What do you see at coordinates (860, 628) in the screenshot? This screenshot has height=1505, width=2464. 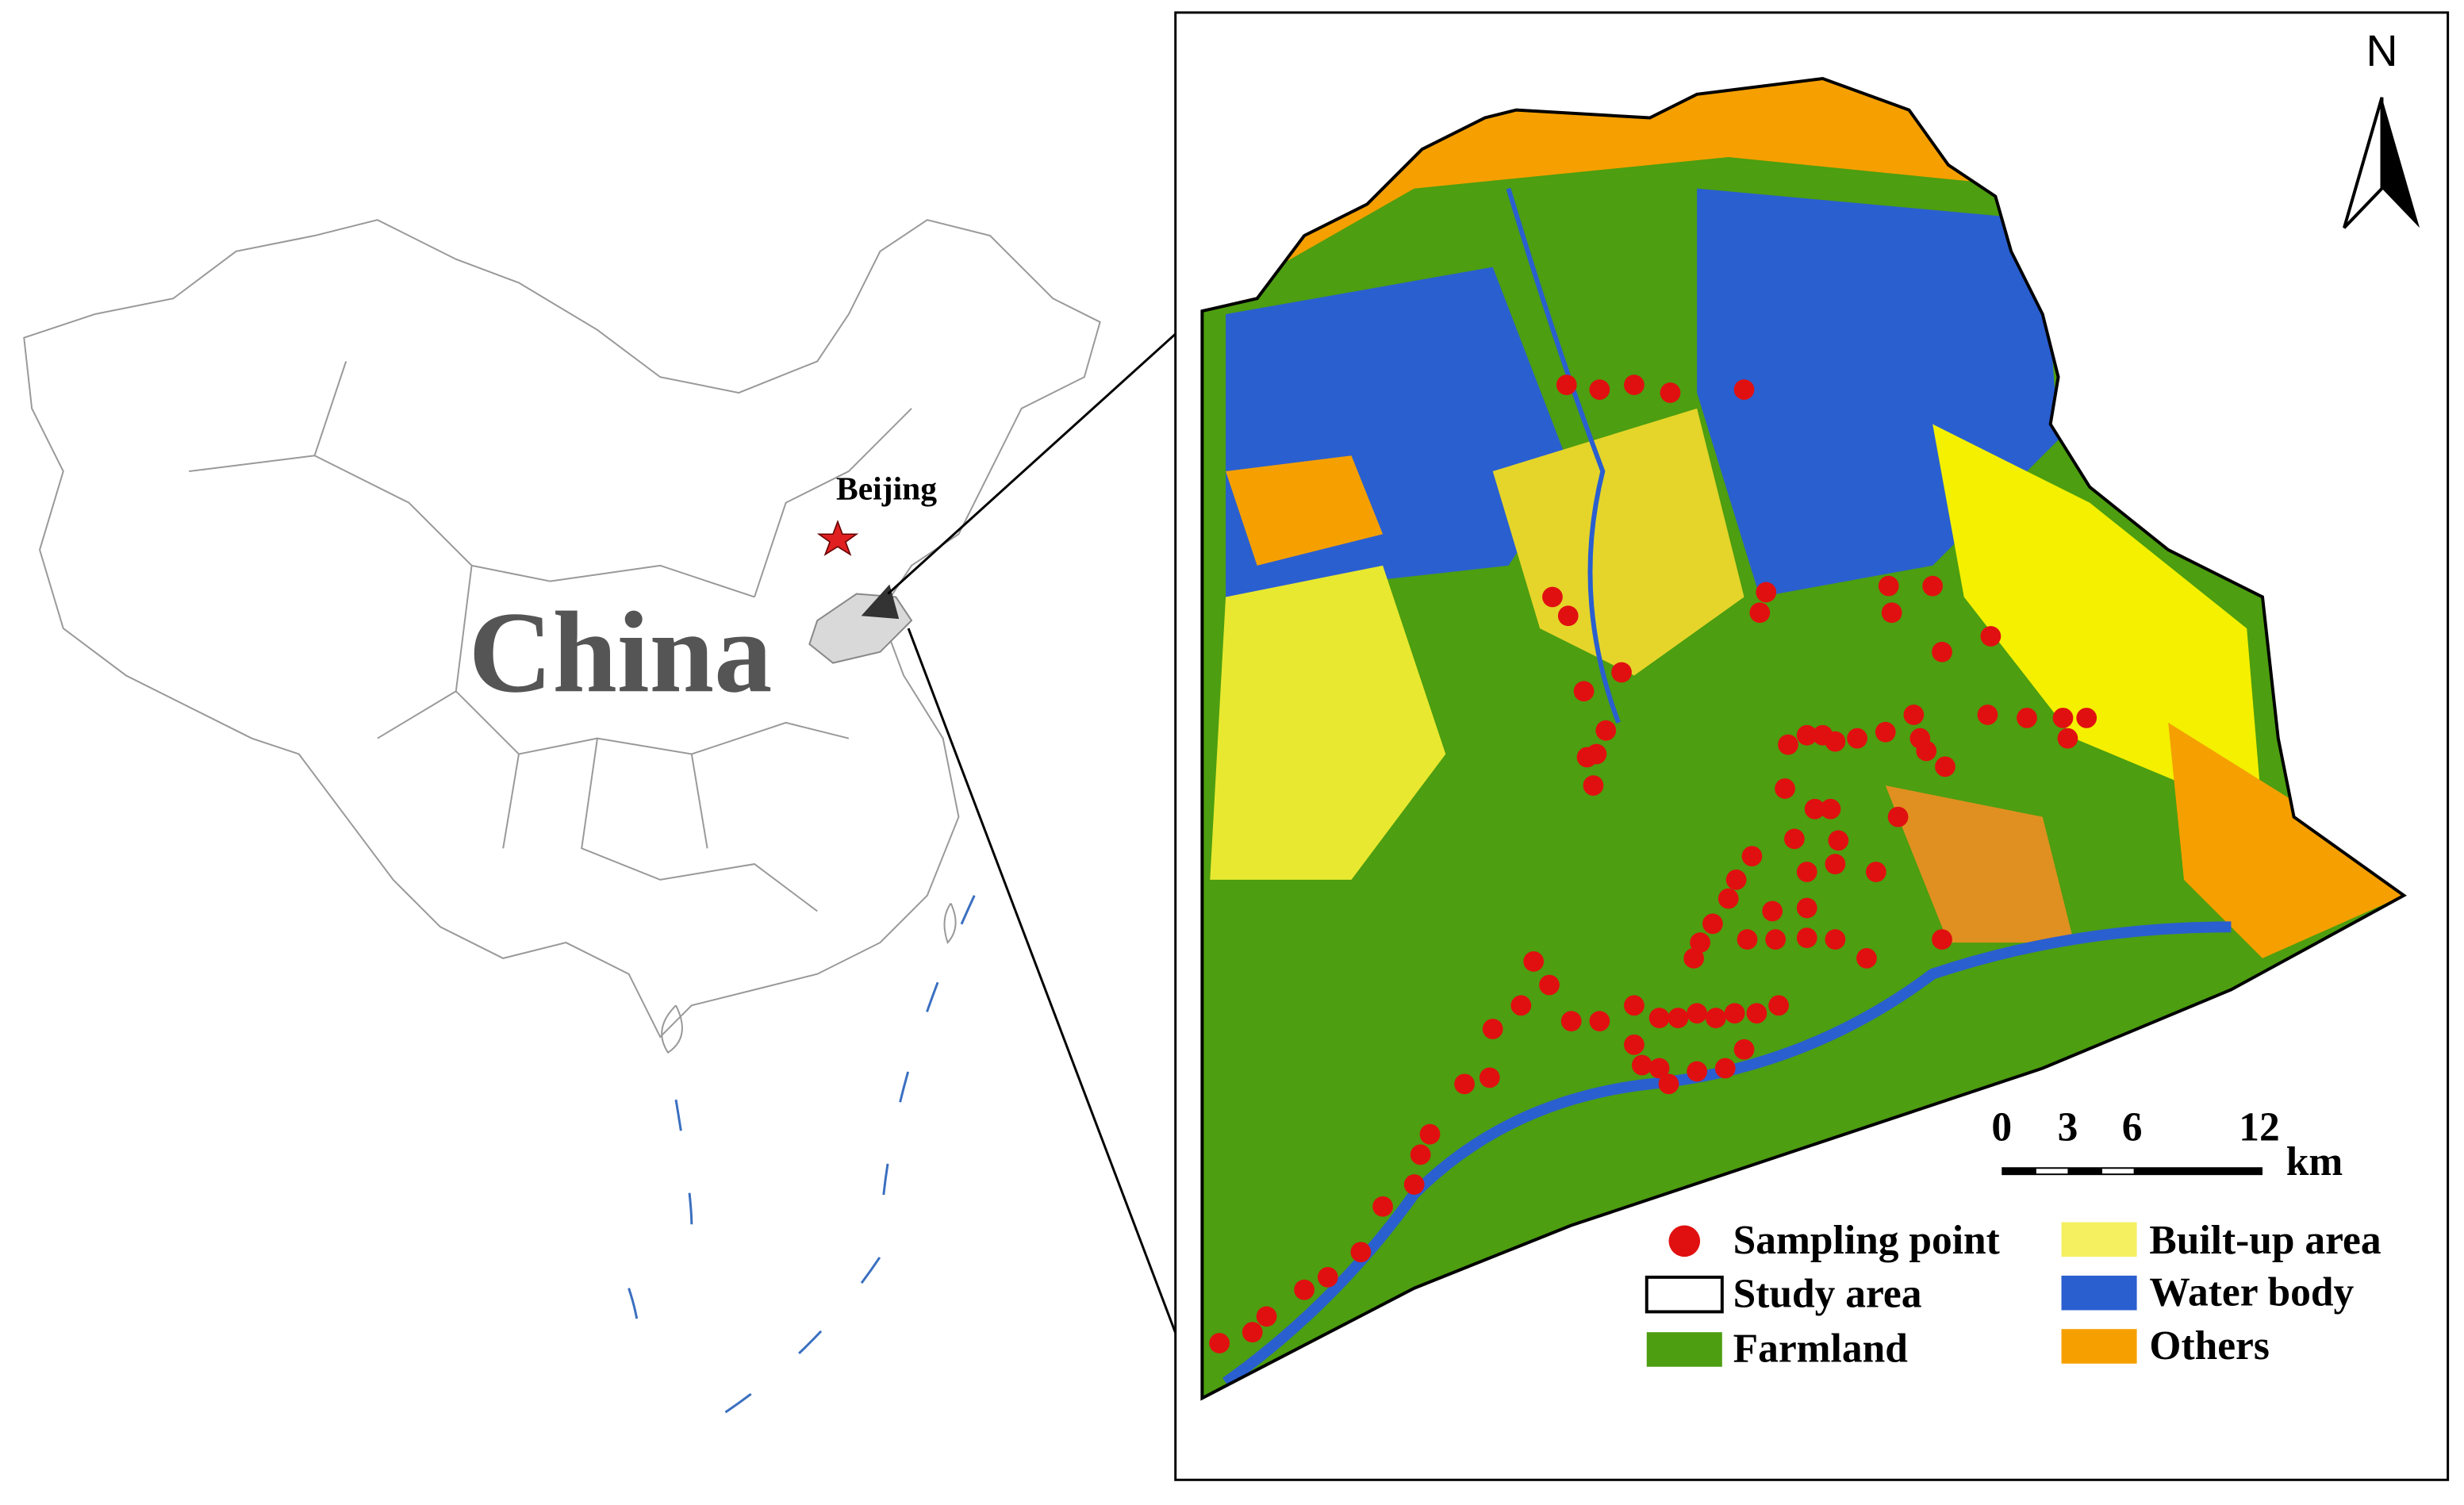 I see `study-region` at bounding box center [860, 628].